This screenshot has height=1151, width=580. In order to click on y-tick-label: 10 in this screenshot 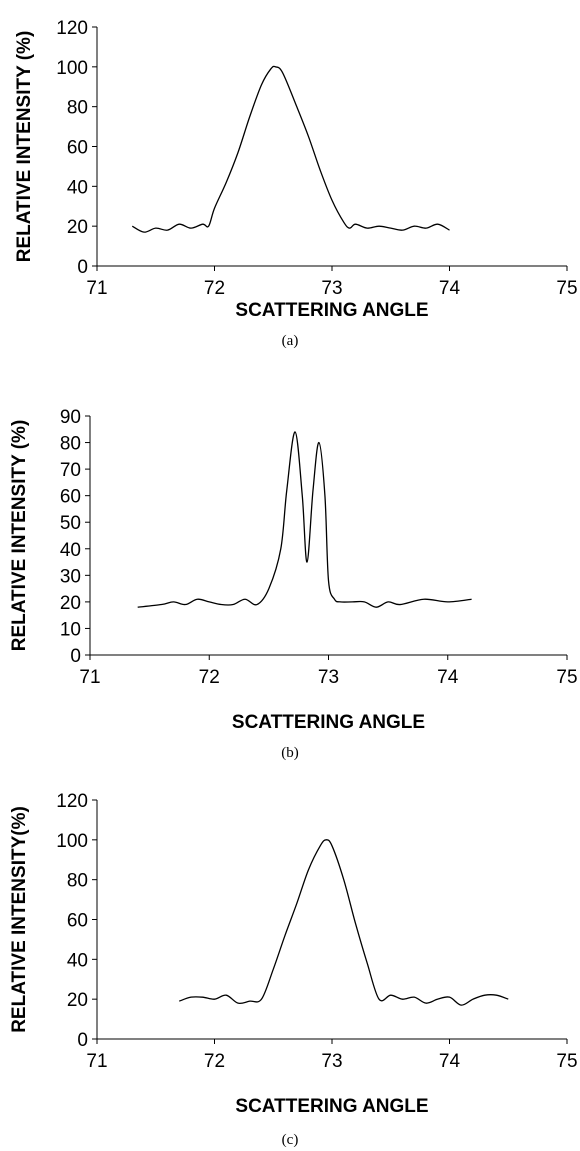, I will do `click(70, 629)`.